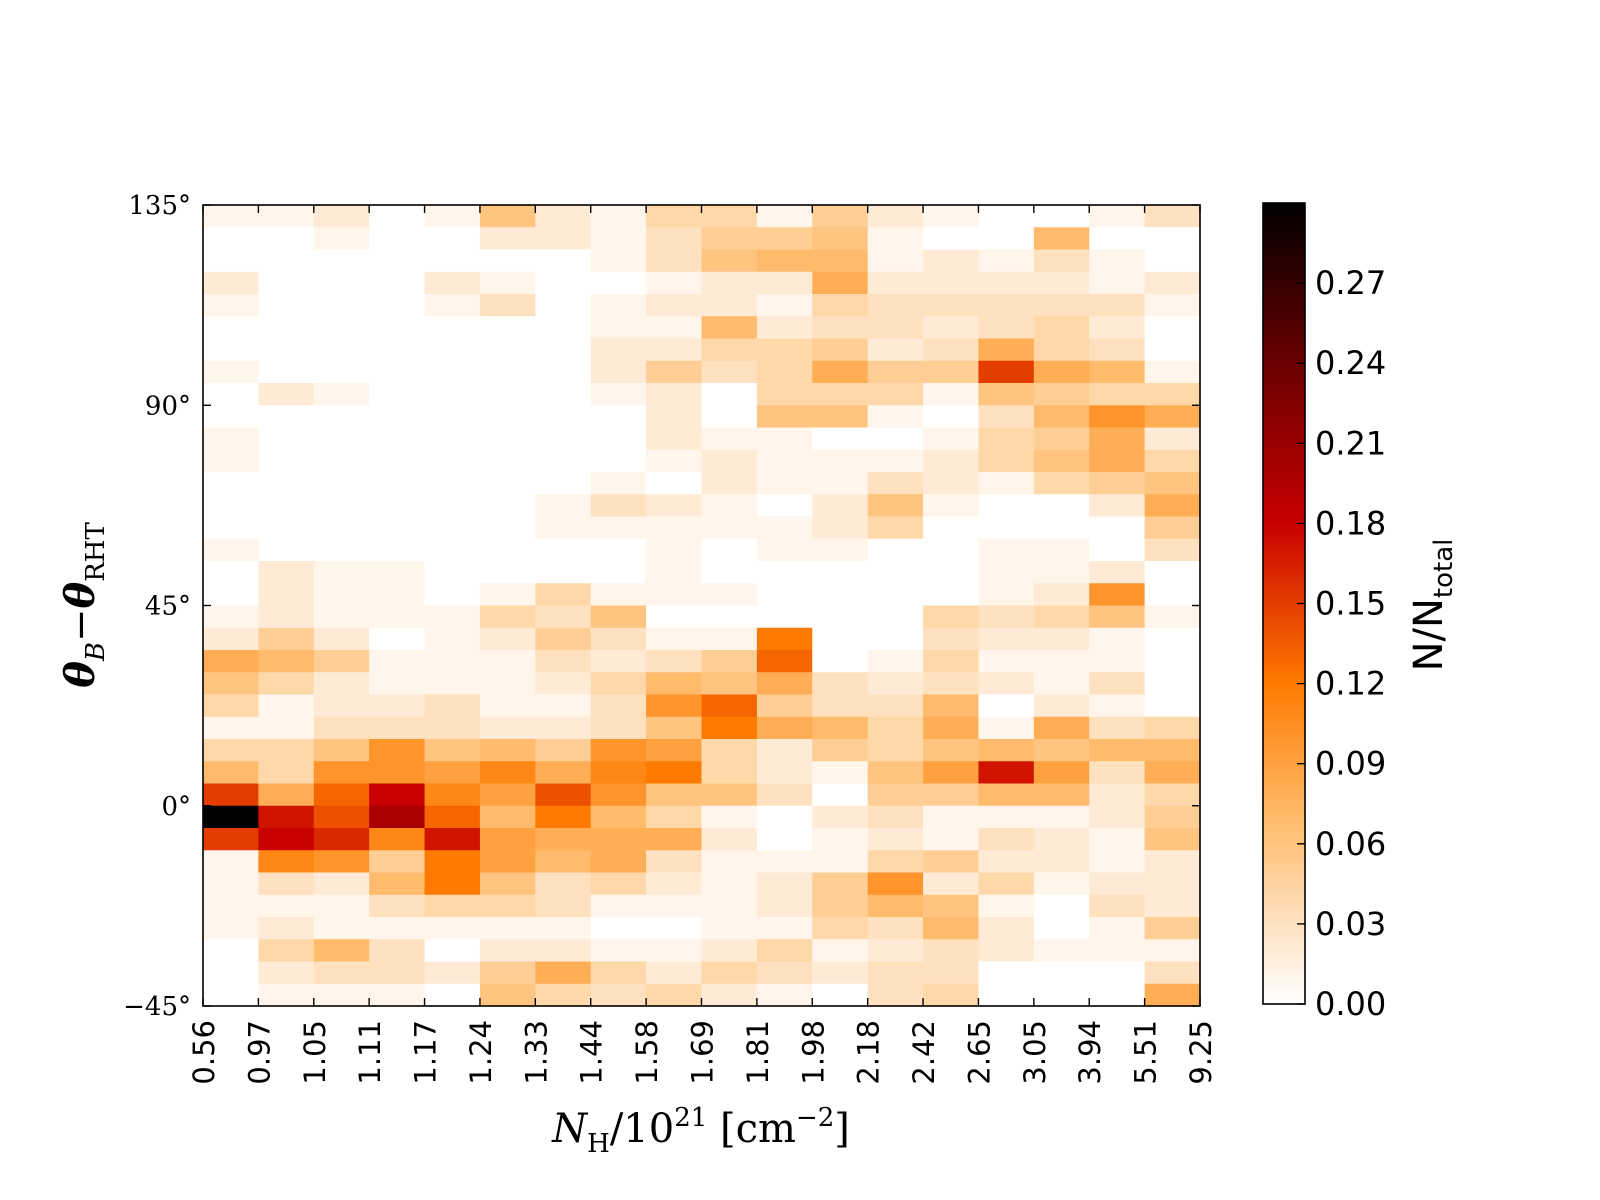 The width and height of the screenshot is (1600, 1200). What do you see at coordinates (204, 1052) in the screenshot?
I see `x-tick-label: 0.56` at bounding box center [204, 1052].